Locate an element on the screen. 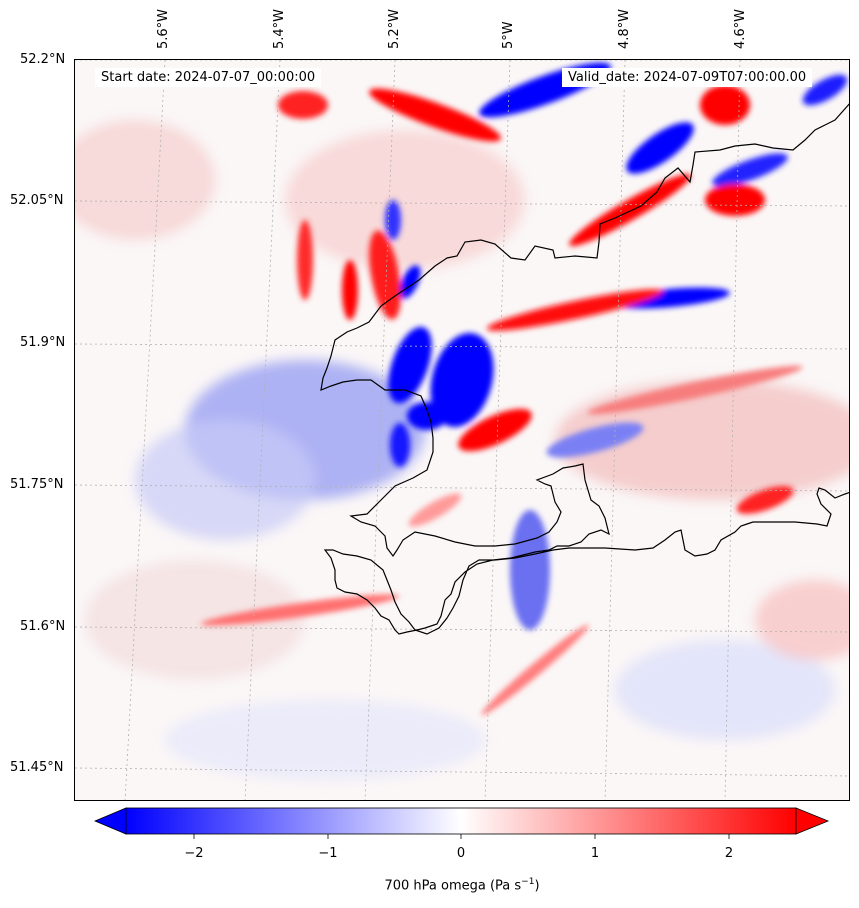  start-date-label: Start date: 2024-07-07_00:00:00 is located at coordinates (208, 77).